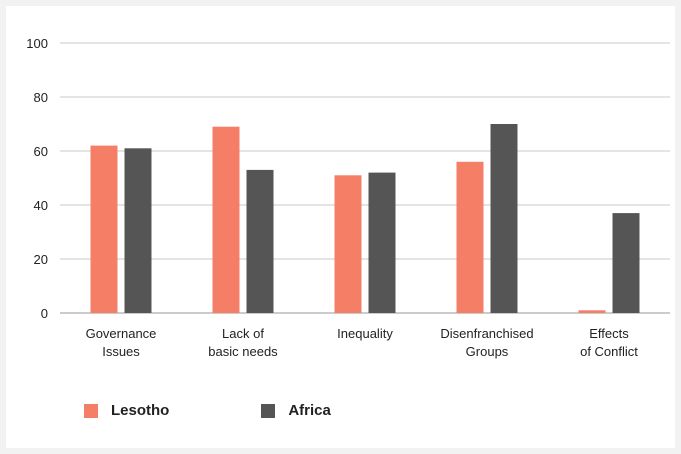  What do you see at coordinates (243, 351) in the screenshot?
I see `x-category-label: basic needs` at bounding box center [243, 351].